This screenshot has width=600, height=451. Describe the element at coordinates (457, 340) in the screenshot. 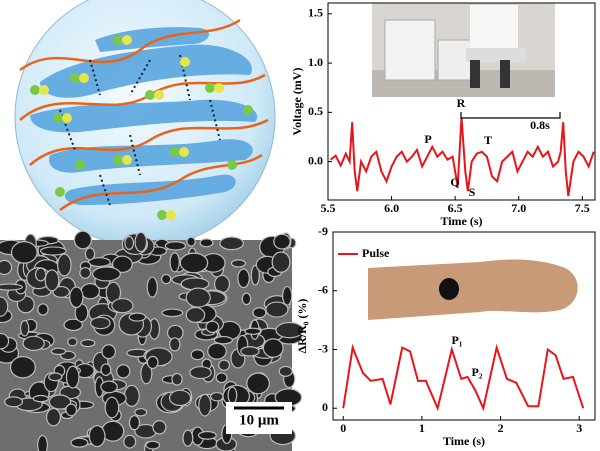

I see `annotation: P₁` at that location.